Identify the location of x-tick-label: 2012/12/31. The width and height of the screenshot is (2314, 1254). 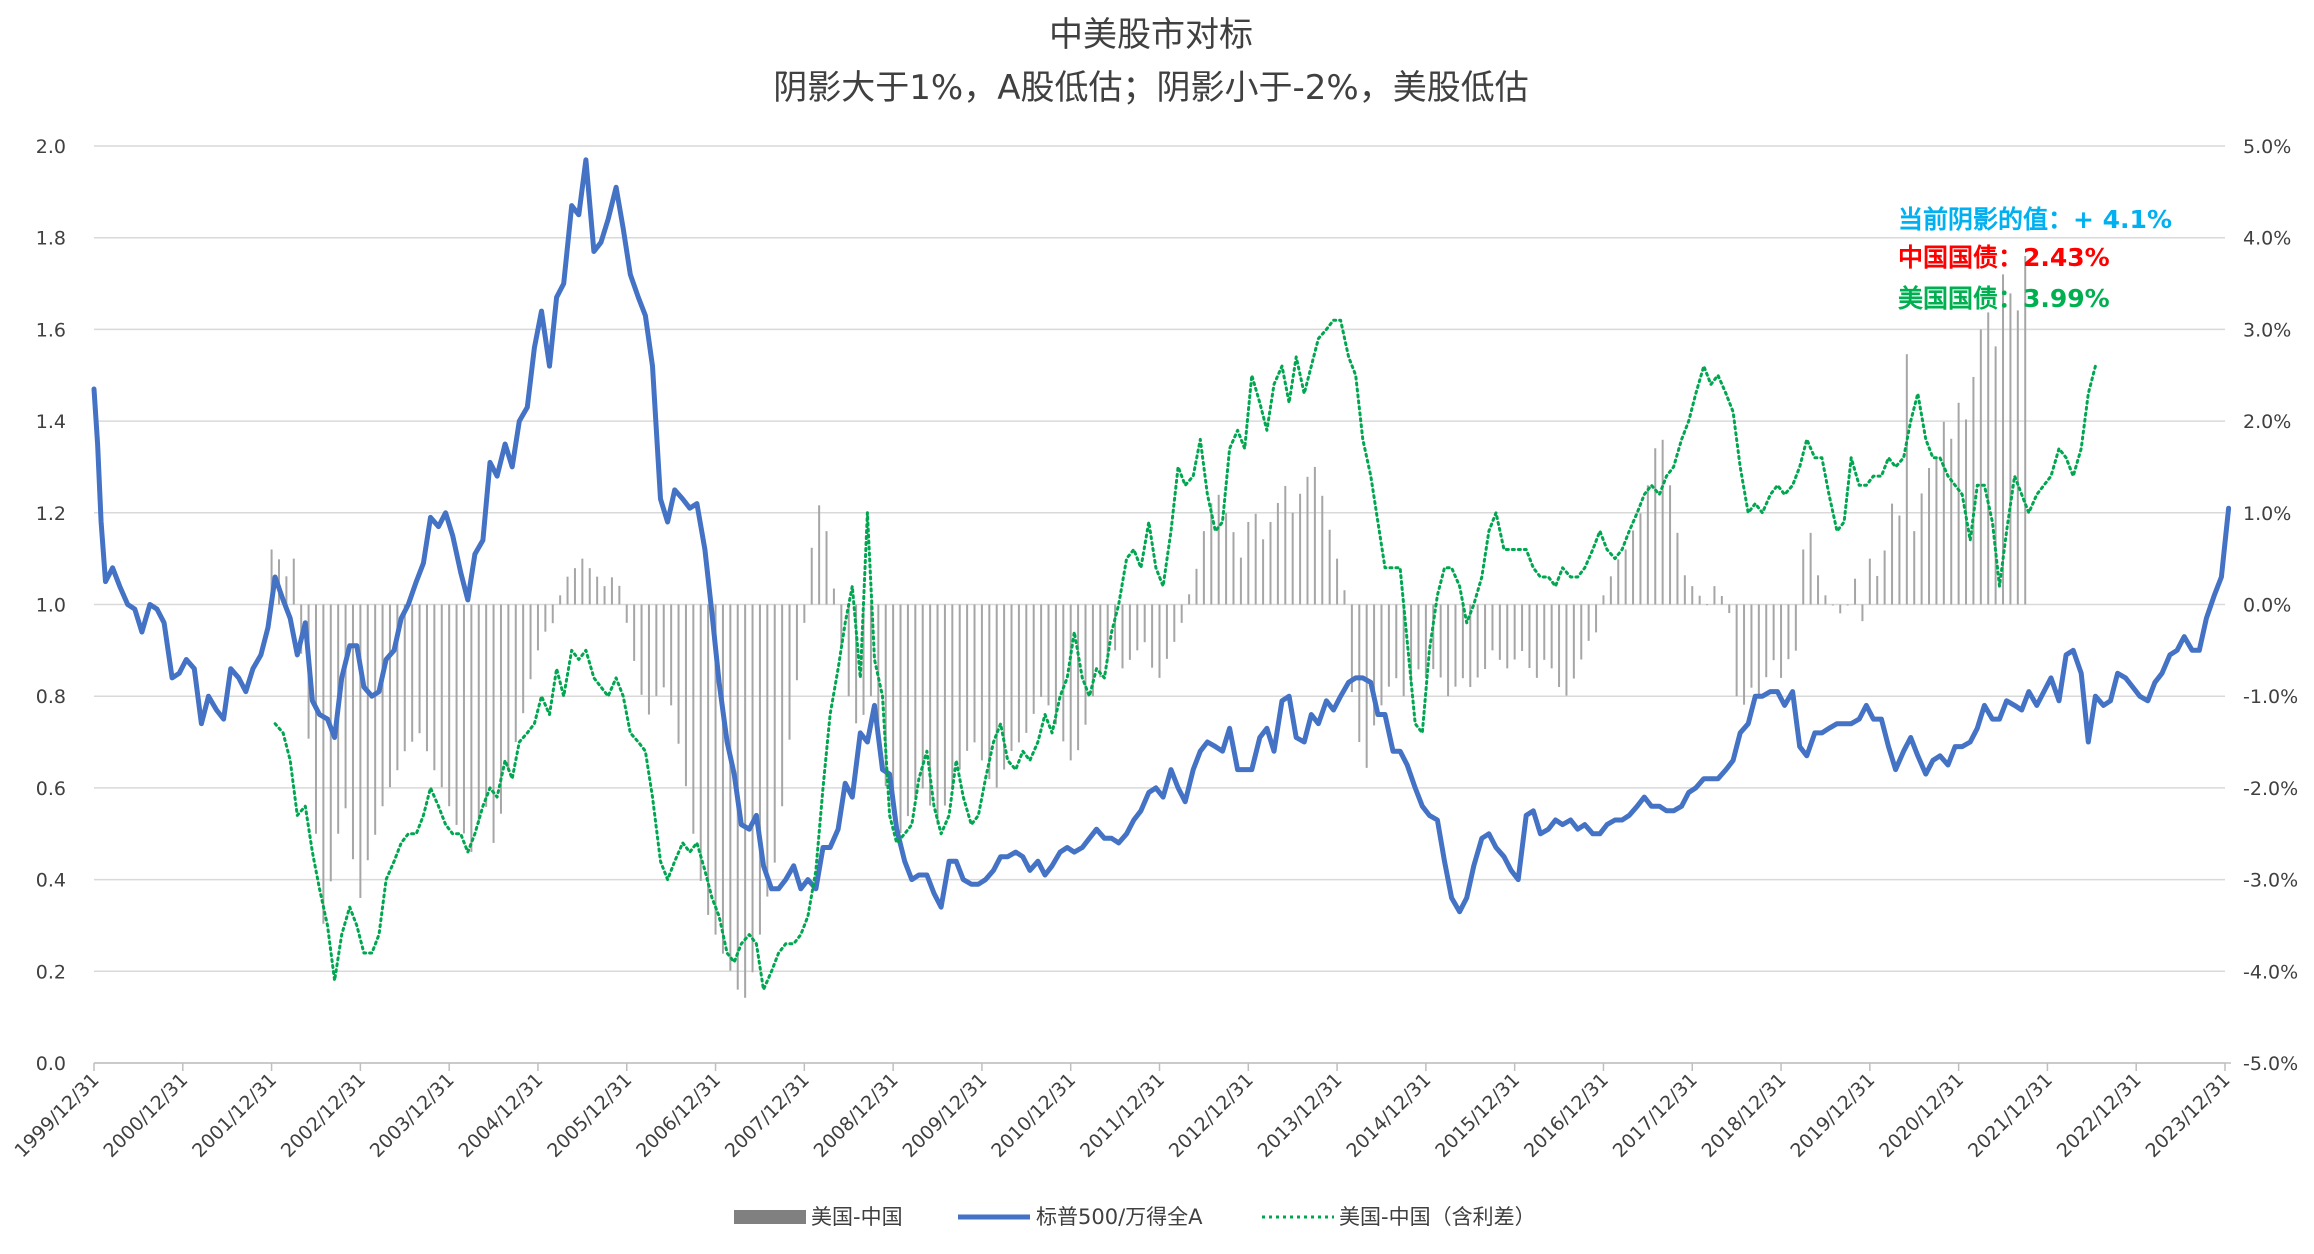
(1211, 1115).